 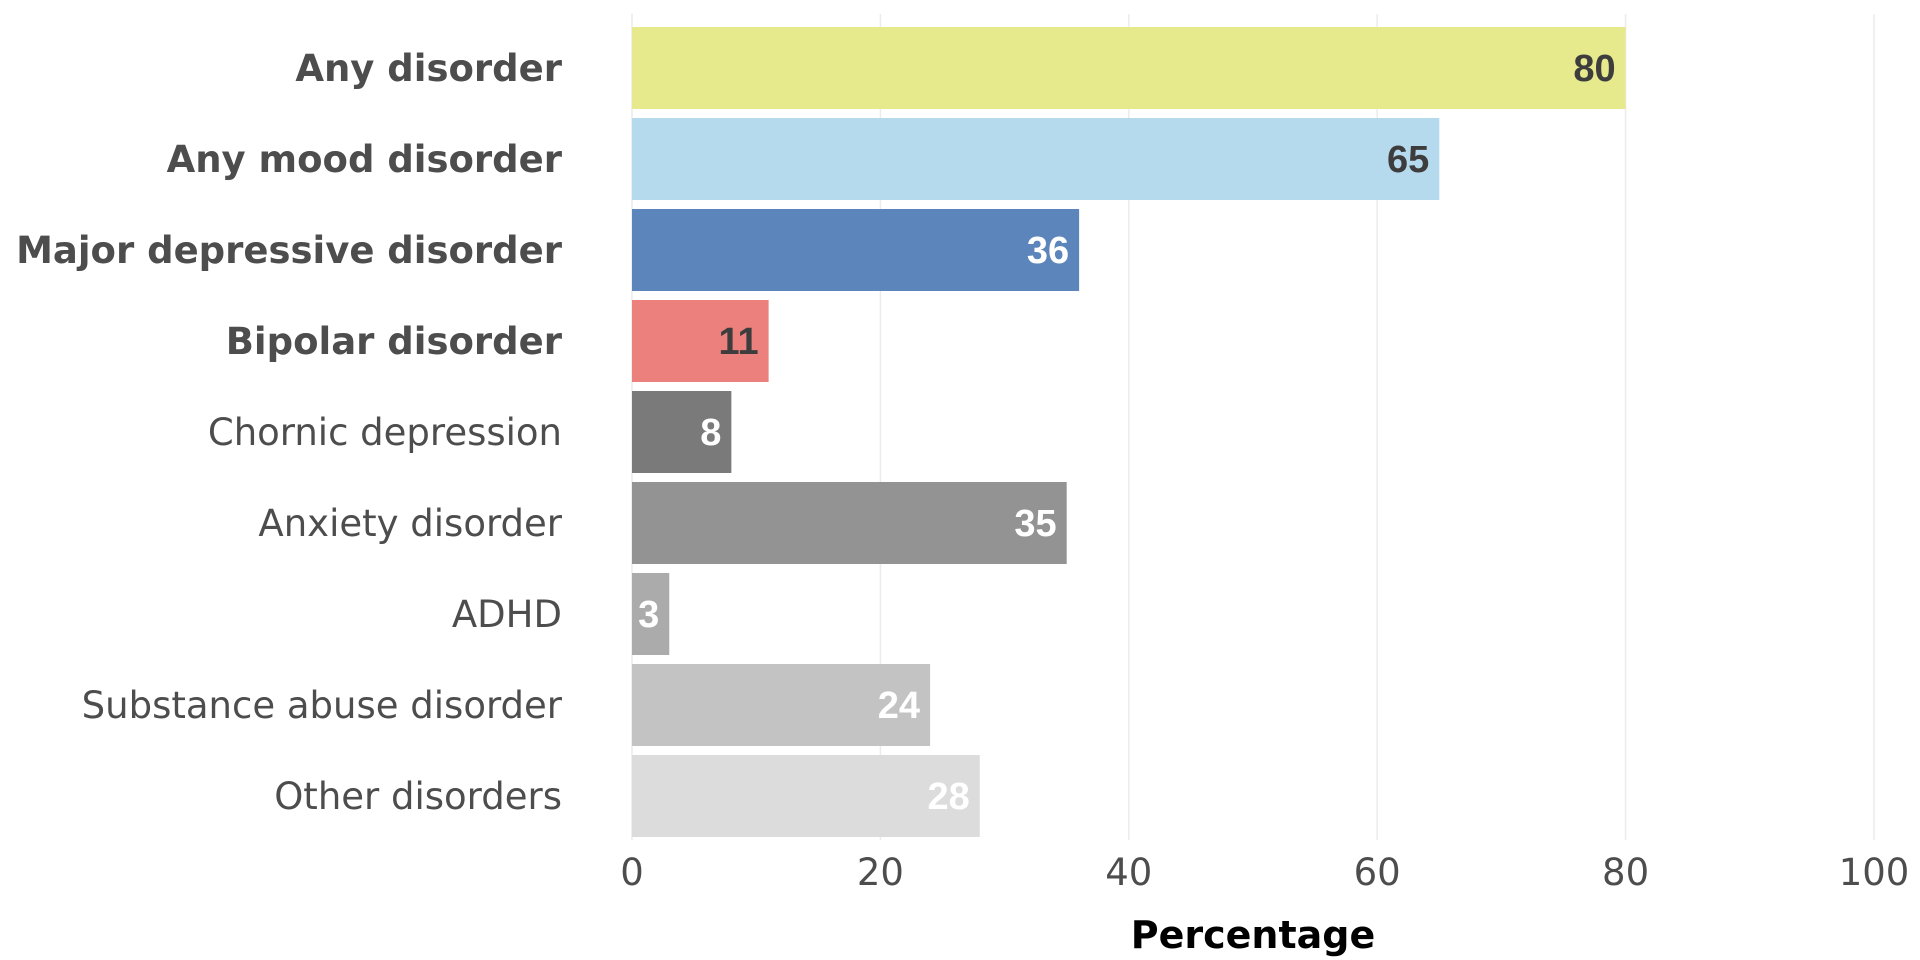 I want to click on data-label: 80, so click(x=1594, y=69).